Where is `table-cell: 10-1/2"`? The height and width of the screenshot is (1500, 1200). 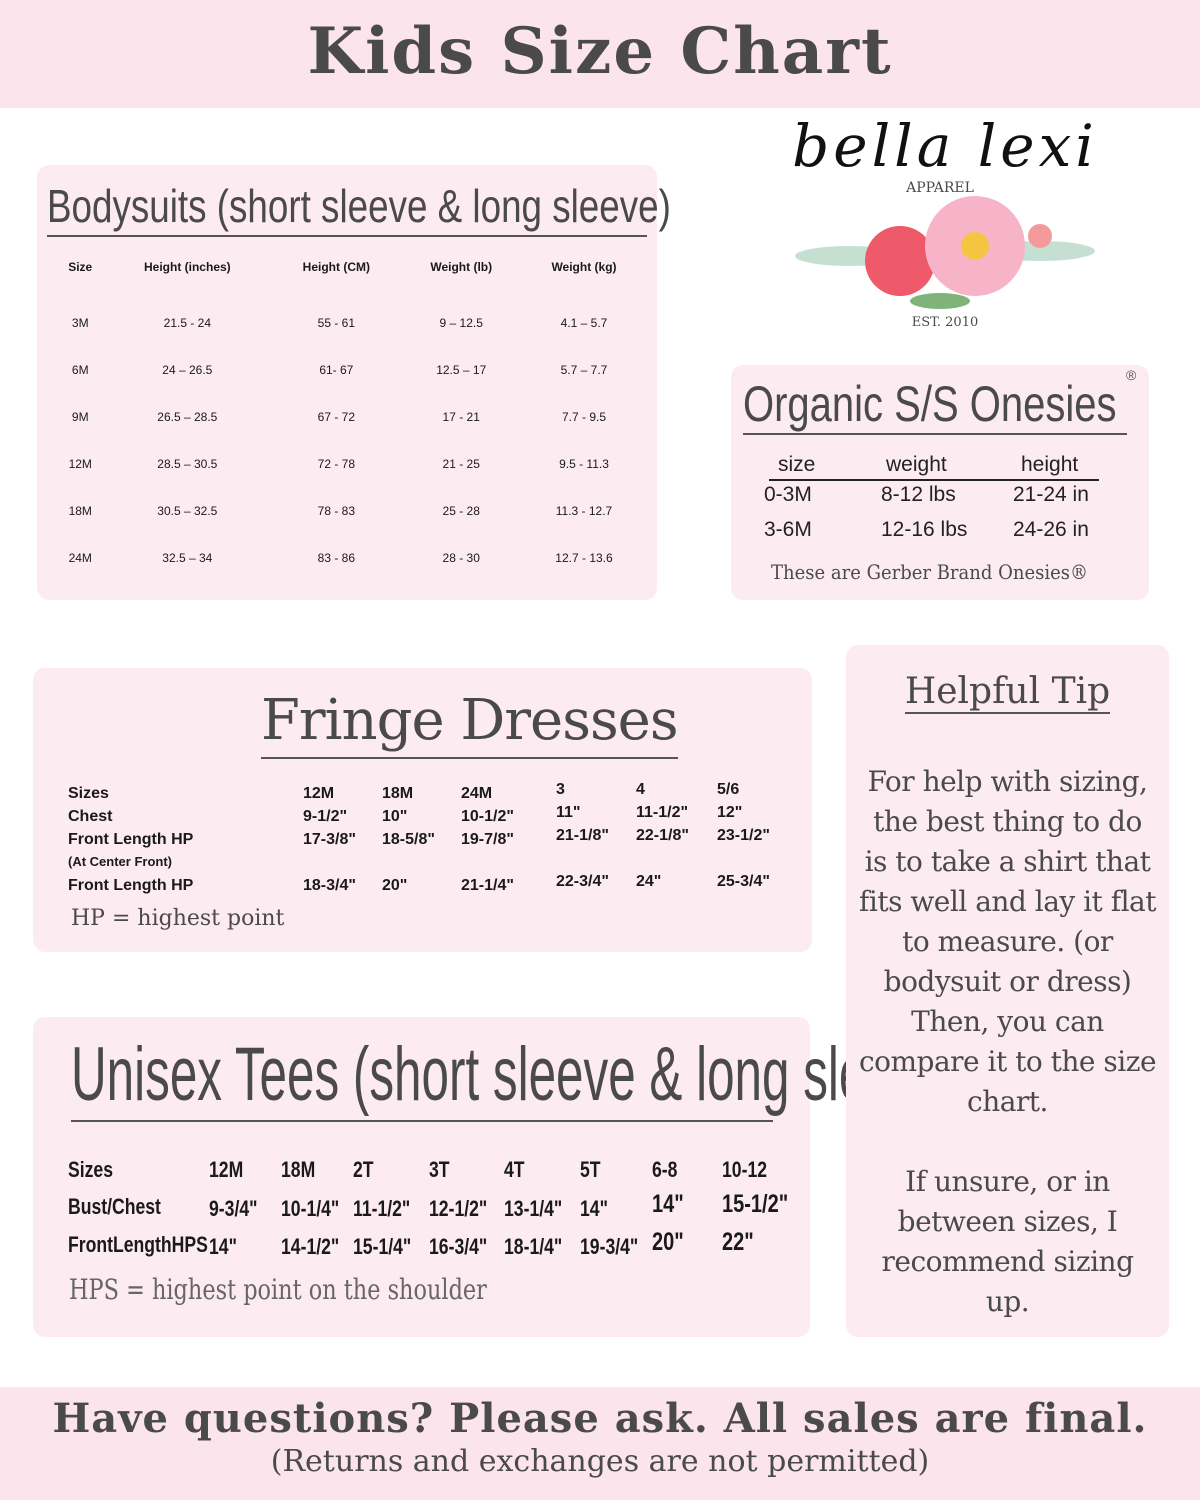
table-cell: 10-1/2" is located at coordinates (487, 816).